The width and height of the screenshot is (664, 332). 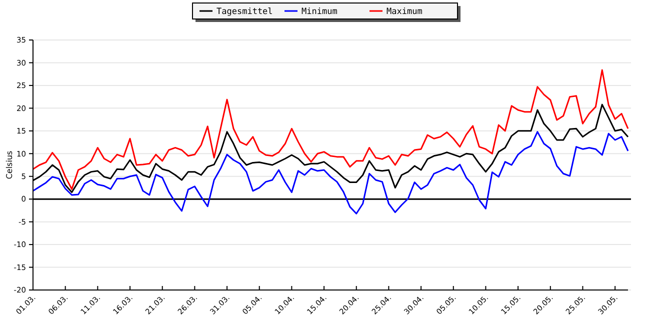 I want to click on y-axis-title: Celsius, so click(x=9, y=165).